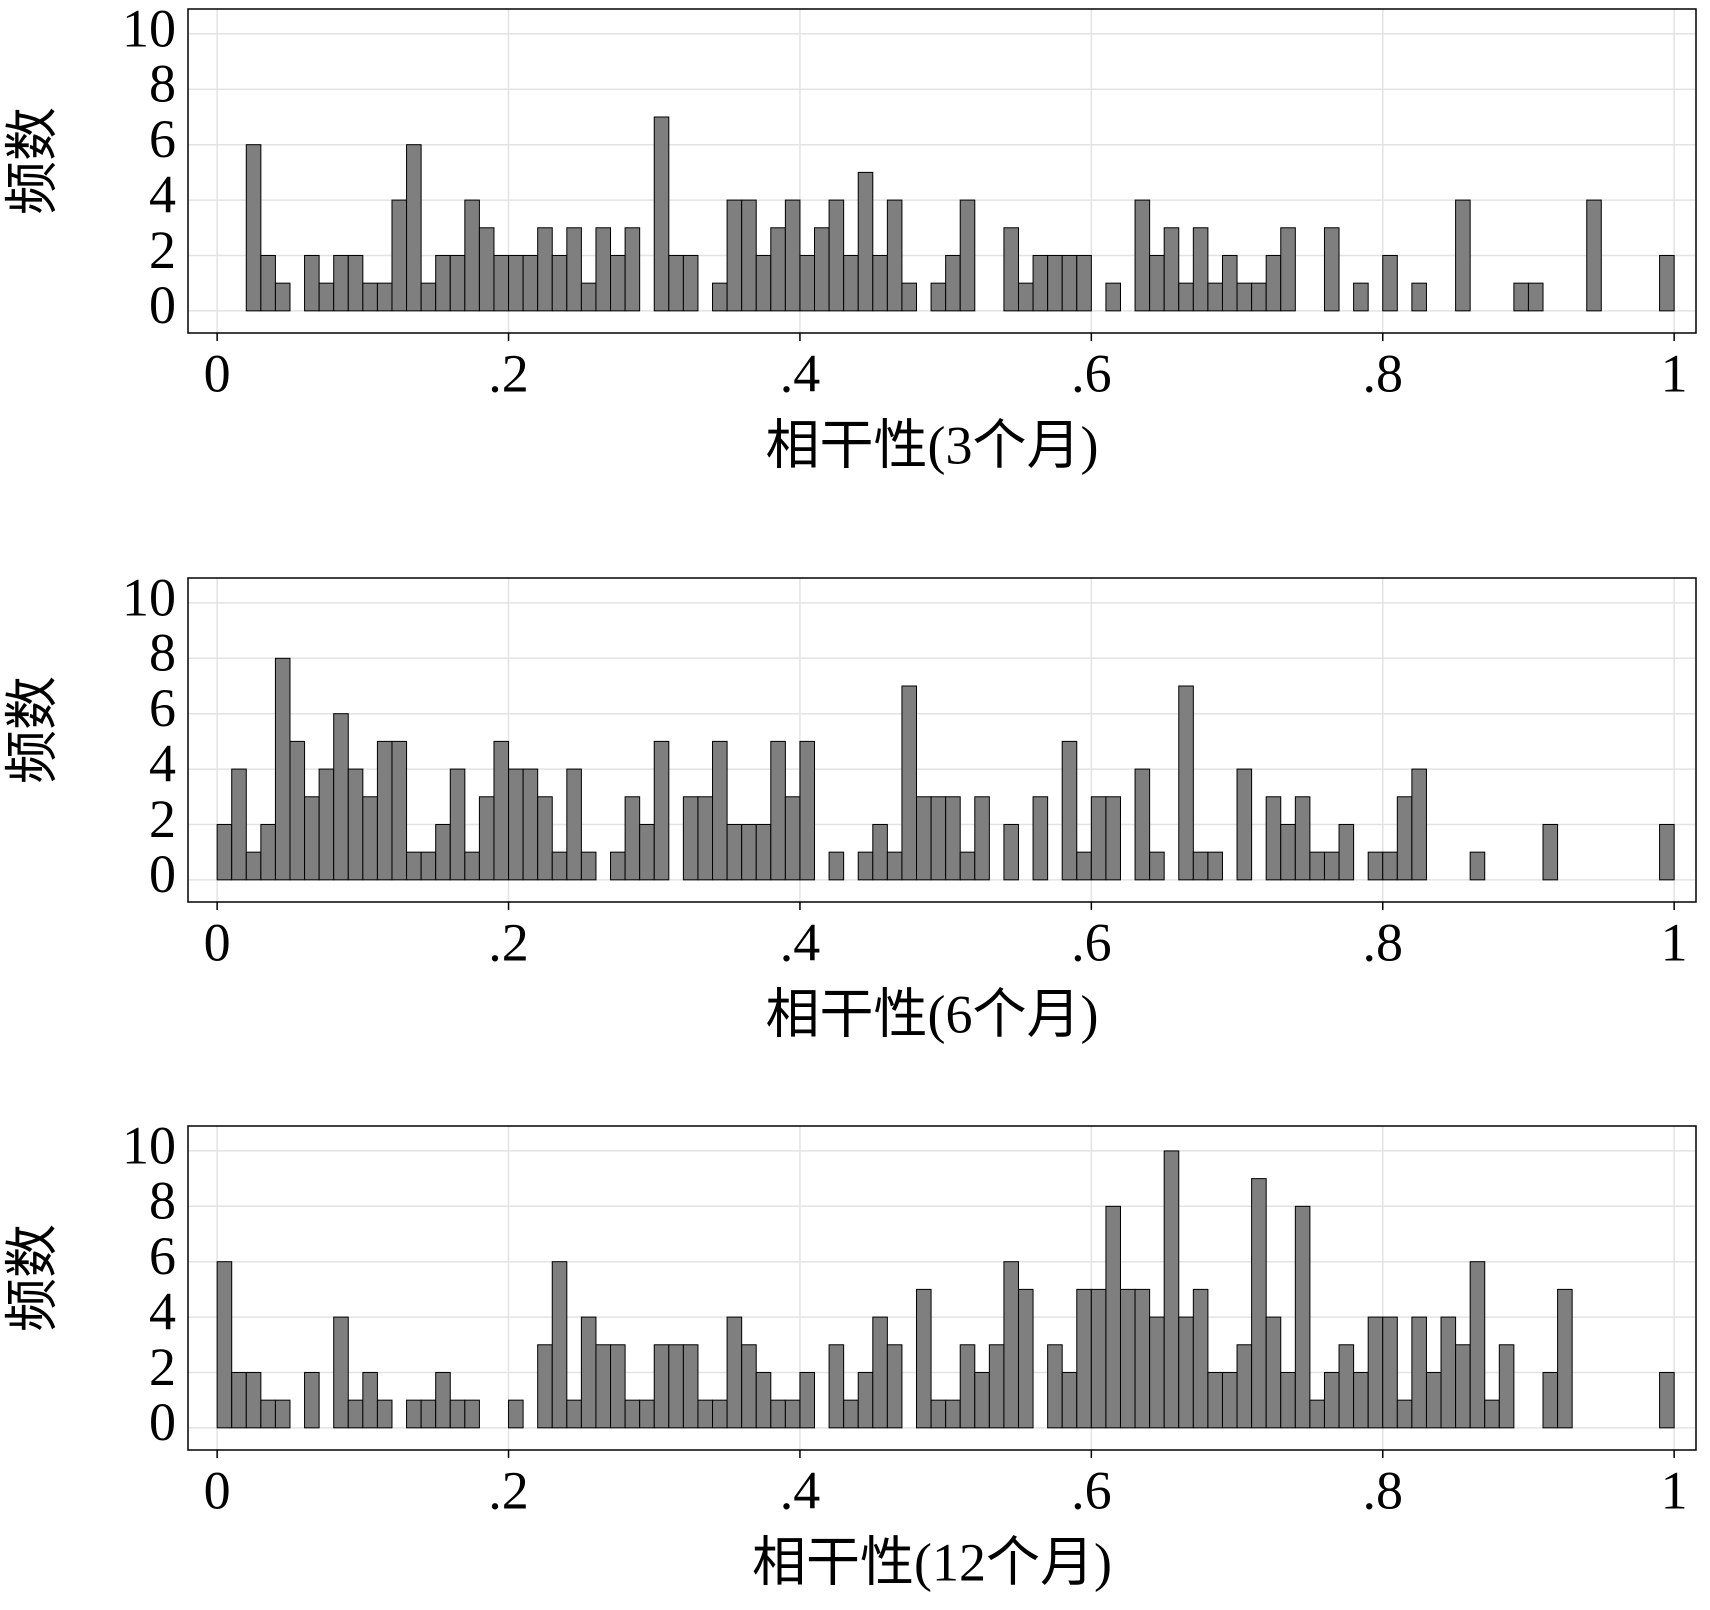 The height and width of the screenshot is (1610, 1710). What do you see at coordinates (932, 1014) in the screenshot?
I see `x-axis-title: 相干性(6个月)` at bounding box center [932, 1014].